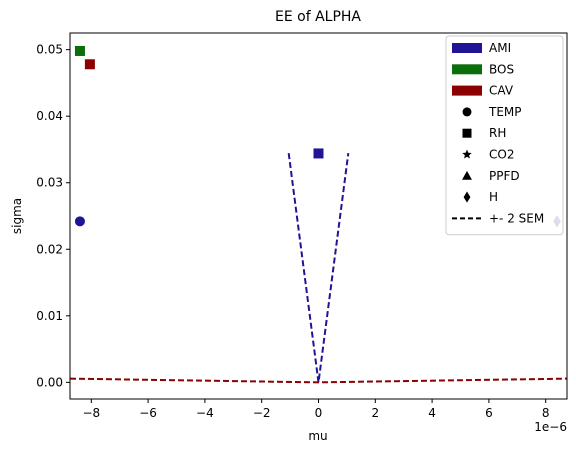 The height and width of the screenshot is (453, 576). Describe the element at coordinates (319, 413) in the screenshot. I see `x-tick-label: 0` at that location.